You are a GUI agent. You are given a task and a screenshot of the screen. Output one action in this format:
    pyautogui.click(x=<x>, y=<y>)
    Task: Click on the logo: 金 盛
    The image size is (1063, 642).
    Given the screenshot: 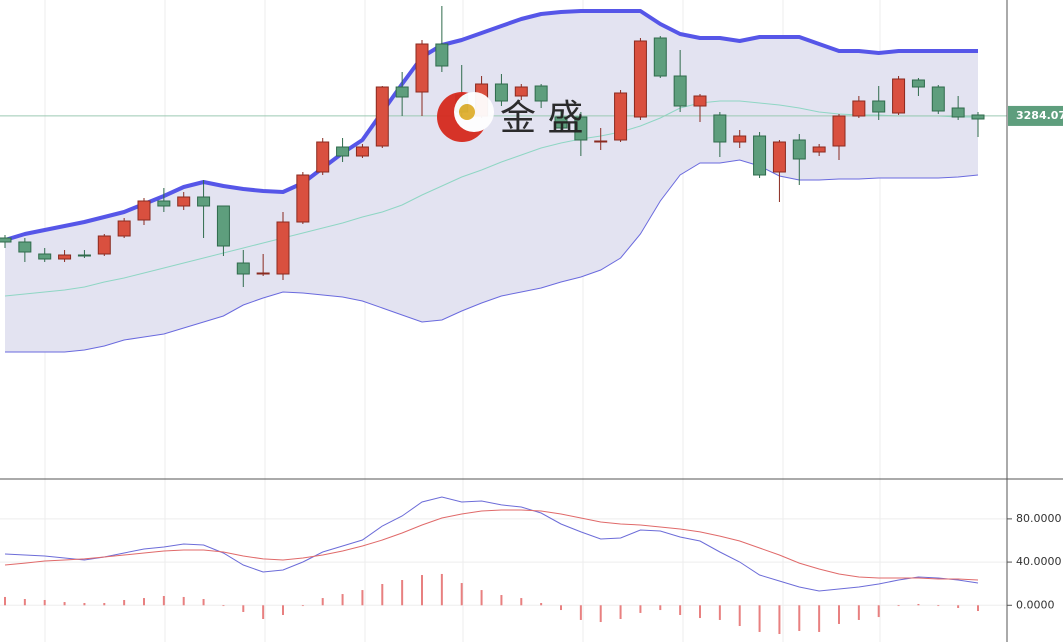 What is the action you would take?
    pyautogui.click(x=510, y=117)
    